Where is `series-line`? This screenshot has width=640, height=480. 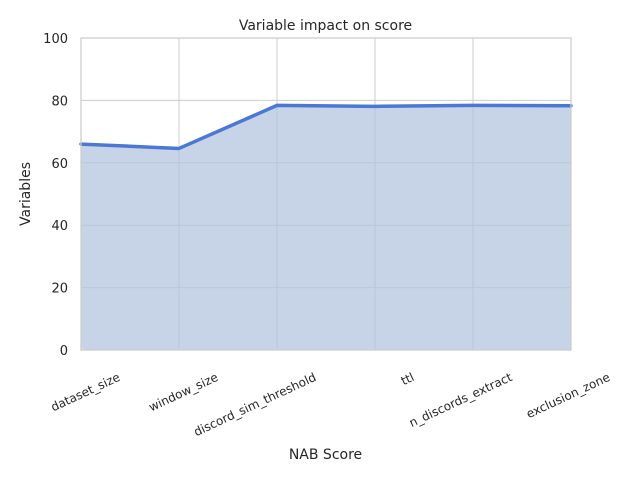
series-line is located at coordinates (326, 127).